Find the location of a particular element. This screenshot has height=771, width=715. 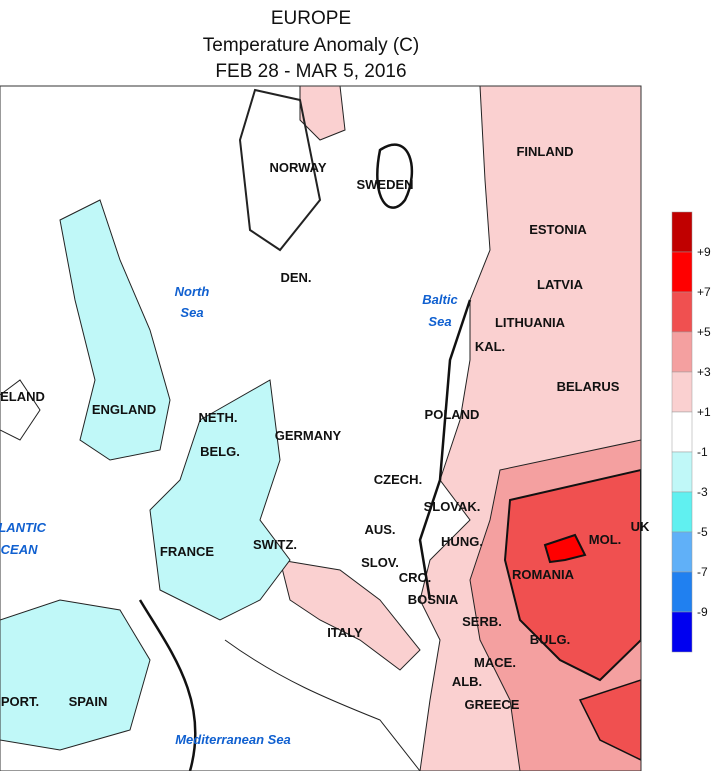

legend: +9 +7 +5 +3 +1 -1 -3 -5 -7 -9 is located at coordinates (691, 432).